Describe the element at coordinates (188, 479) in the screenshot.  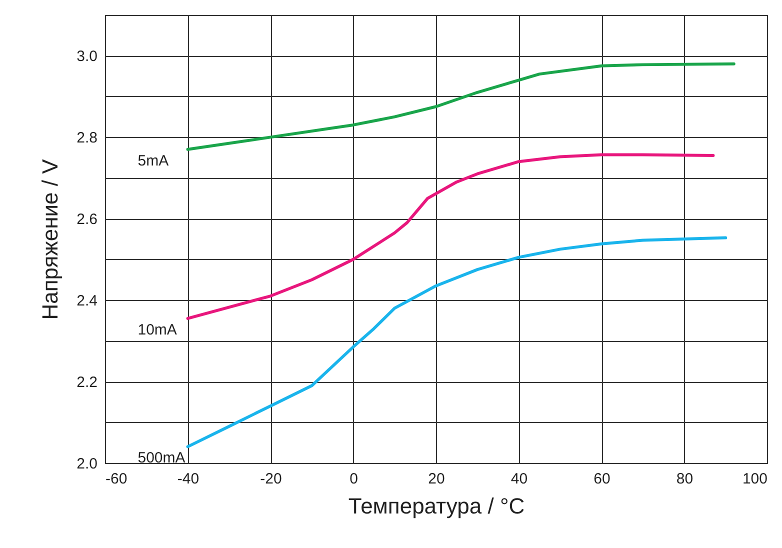
I see `x-tick-label: -40` at that location.